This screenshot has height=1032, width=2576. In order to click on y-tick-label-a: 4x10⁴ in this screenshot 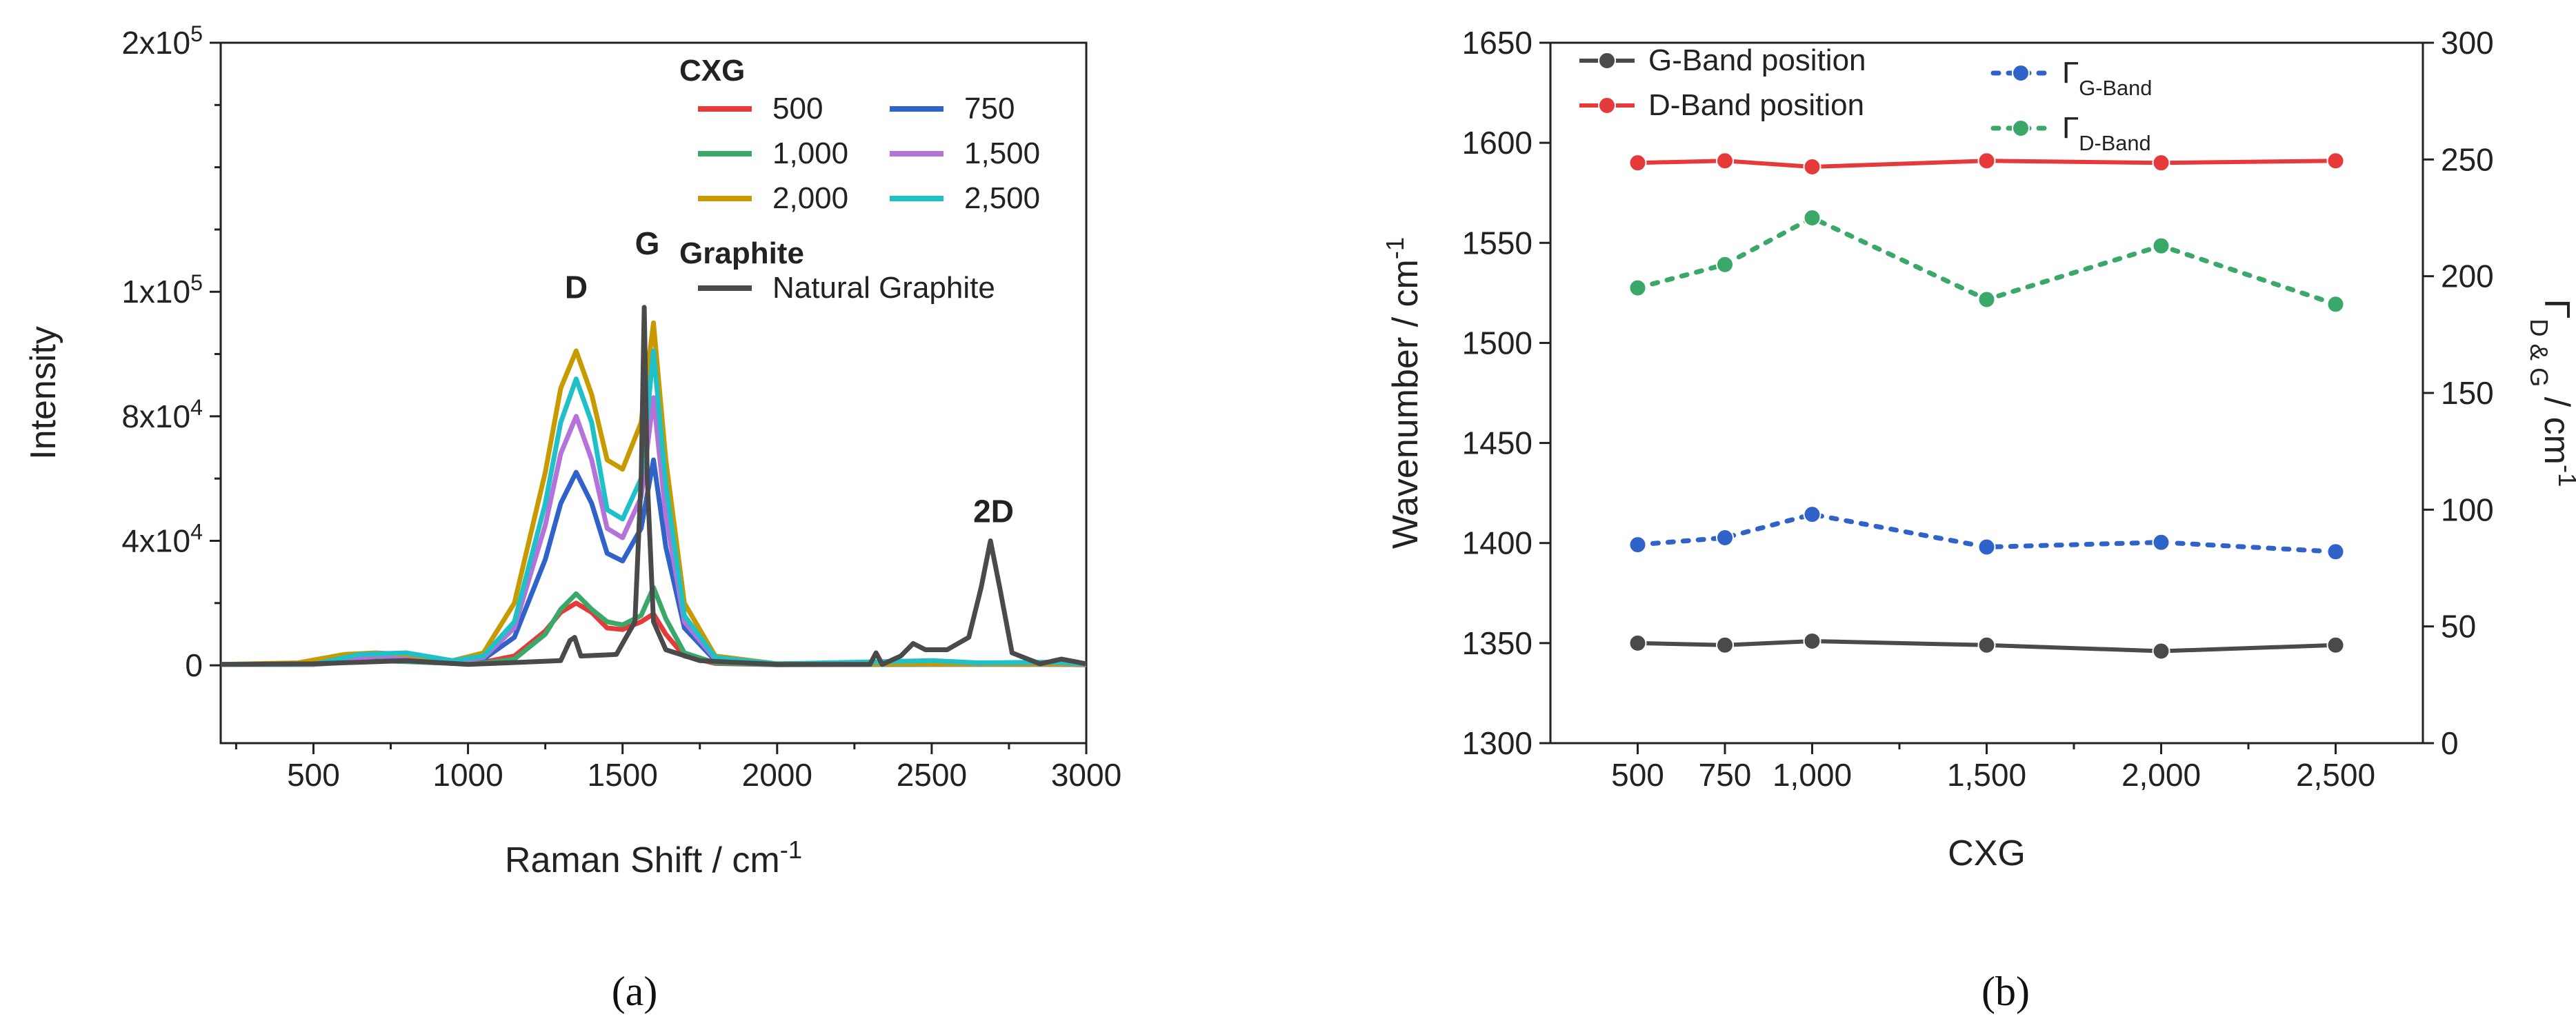, I will do `click(162, 538)`.